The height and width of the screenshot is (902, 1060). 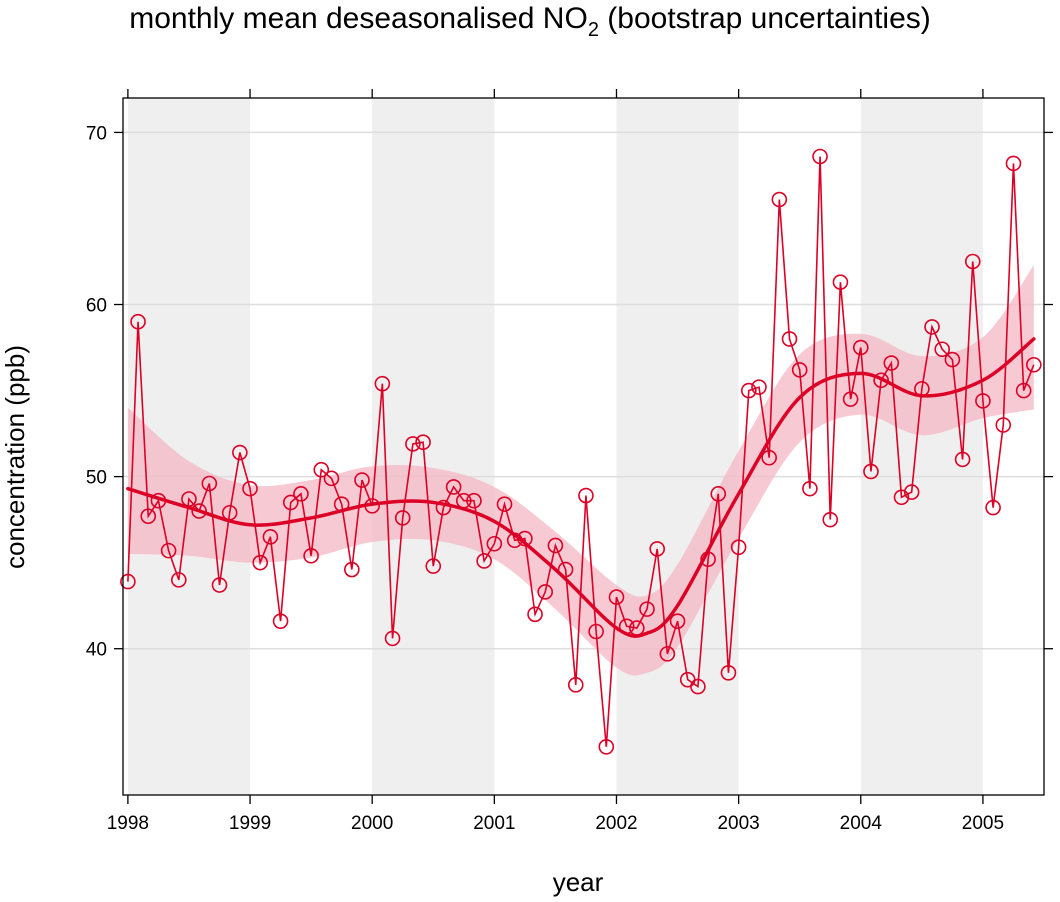 I want to click on x-tick-label: 2003, so click(x=738, y=823).